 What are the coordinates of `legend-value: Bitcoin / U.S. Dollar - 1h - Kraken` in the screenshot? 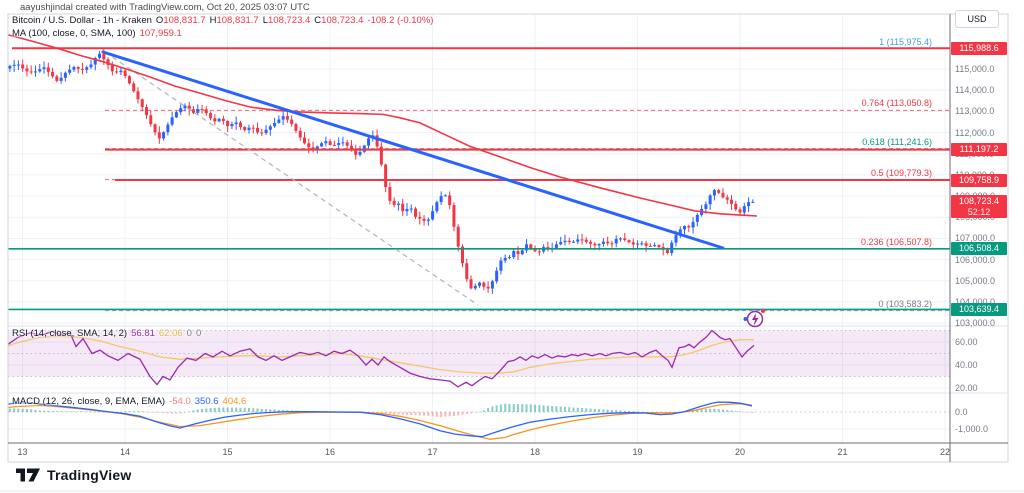 It's located at (82, 20).